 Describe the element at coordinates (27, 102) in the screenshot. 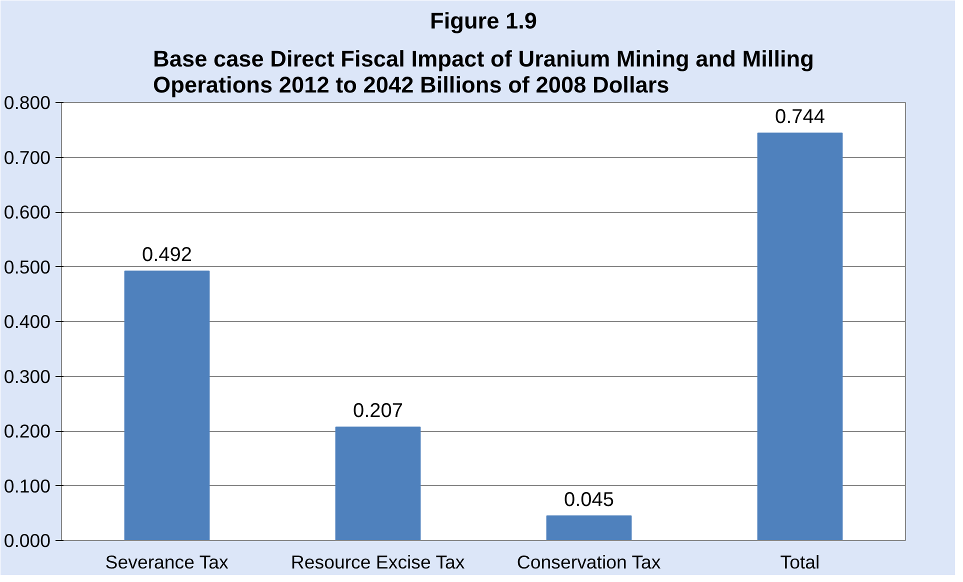

I see `y-tick-label: 0.800` at that location.